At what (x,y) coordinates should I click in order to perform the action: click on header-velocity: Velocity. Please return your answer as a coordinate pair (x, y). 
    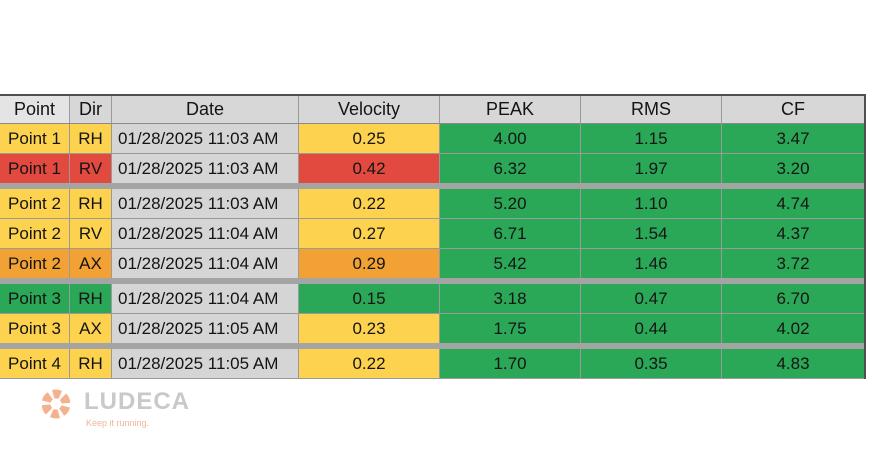
    Looking at the image, I should click on (369, 109).